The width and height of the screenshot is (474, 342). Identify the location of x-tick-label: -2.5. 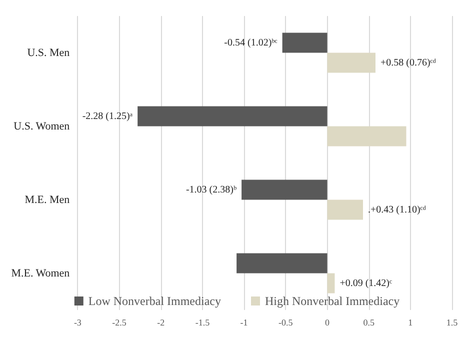
(119, 323).